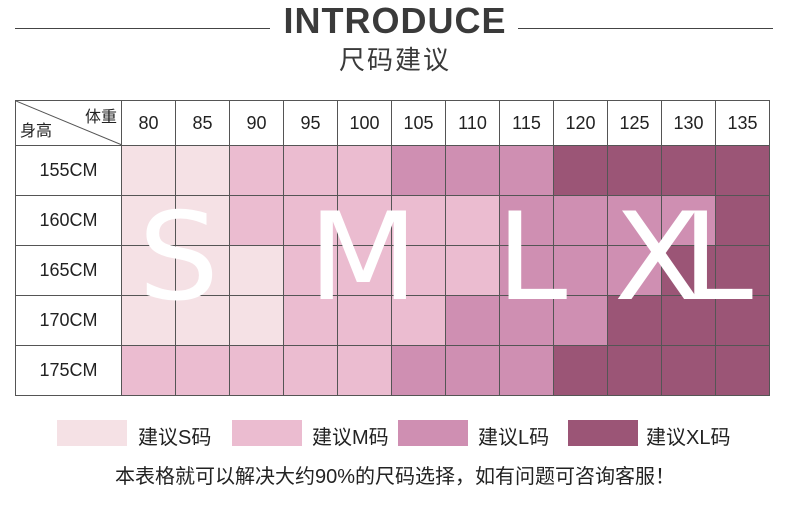  I want to click on table-row: 175CM, so click(392, 370).